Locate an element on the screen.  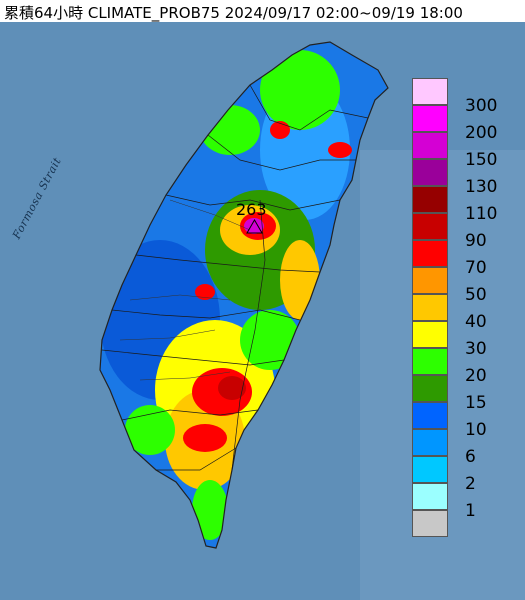
max-value-label: 263 is located at coordinates (251, 209).